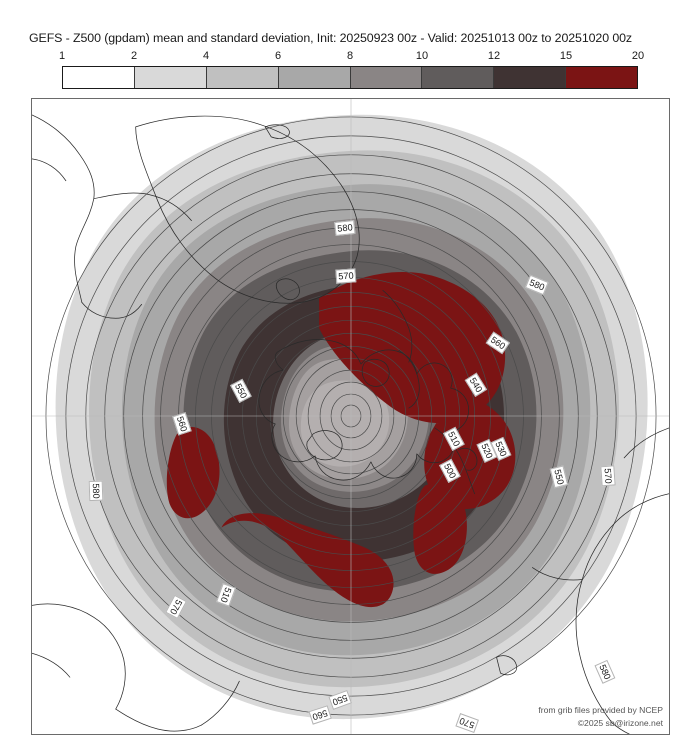 The width and height of the screenshot is (700, 748). Describe the element at coordinates (417, 391) in the screenshot. I see `sd-band-15-north` at that location.